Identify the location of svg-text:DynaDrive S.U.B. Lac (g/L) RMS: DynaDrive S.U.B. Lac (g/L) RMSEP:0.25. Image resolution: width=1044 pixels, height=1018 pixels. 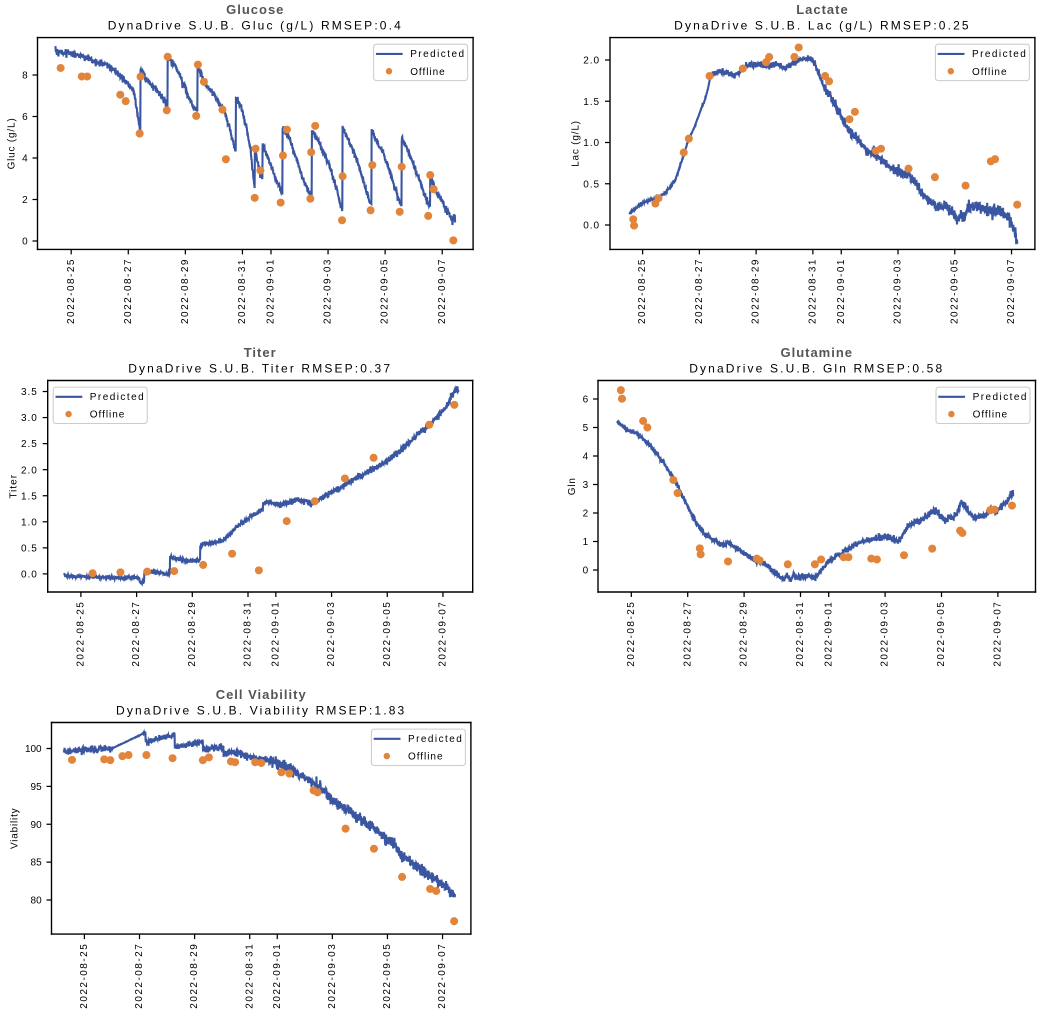
(822, 26).